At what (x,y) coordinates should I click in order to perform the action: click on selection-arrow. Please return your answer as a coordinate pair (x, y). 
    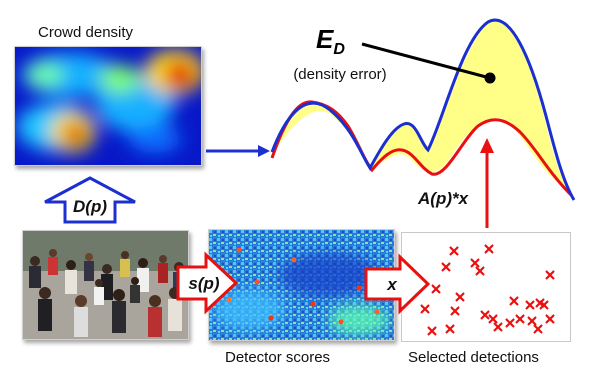
    Looking at the image, I should click on (397, 284).